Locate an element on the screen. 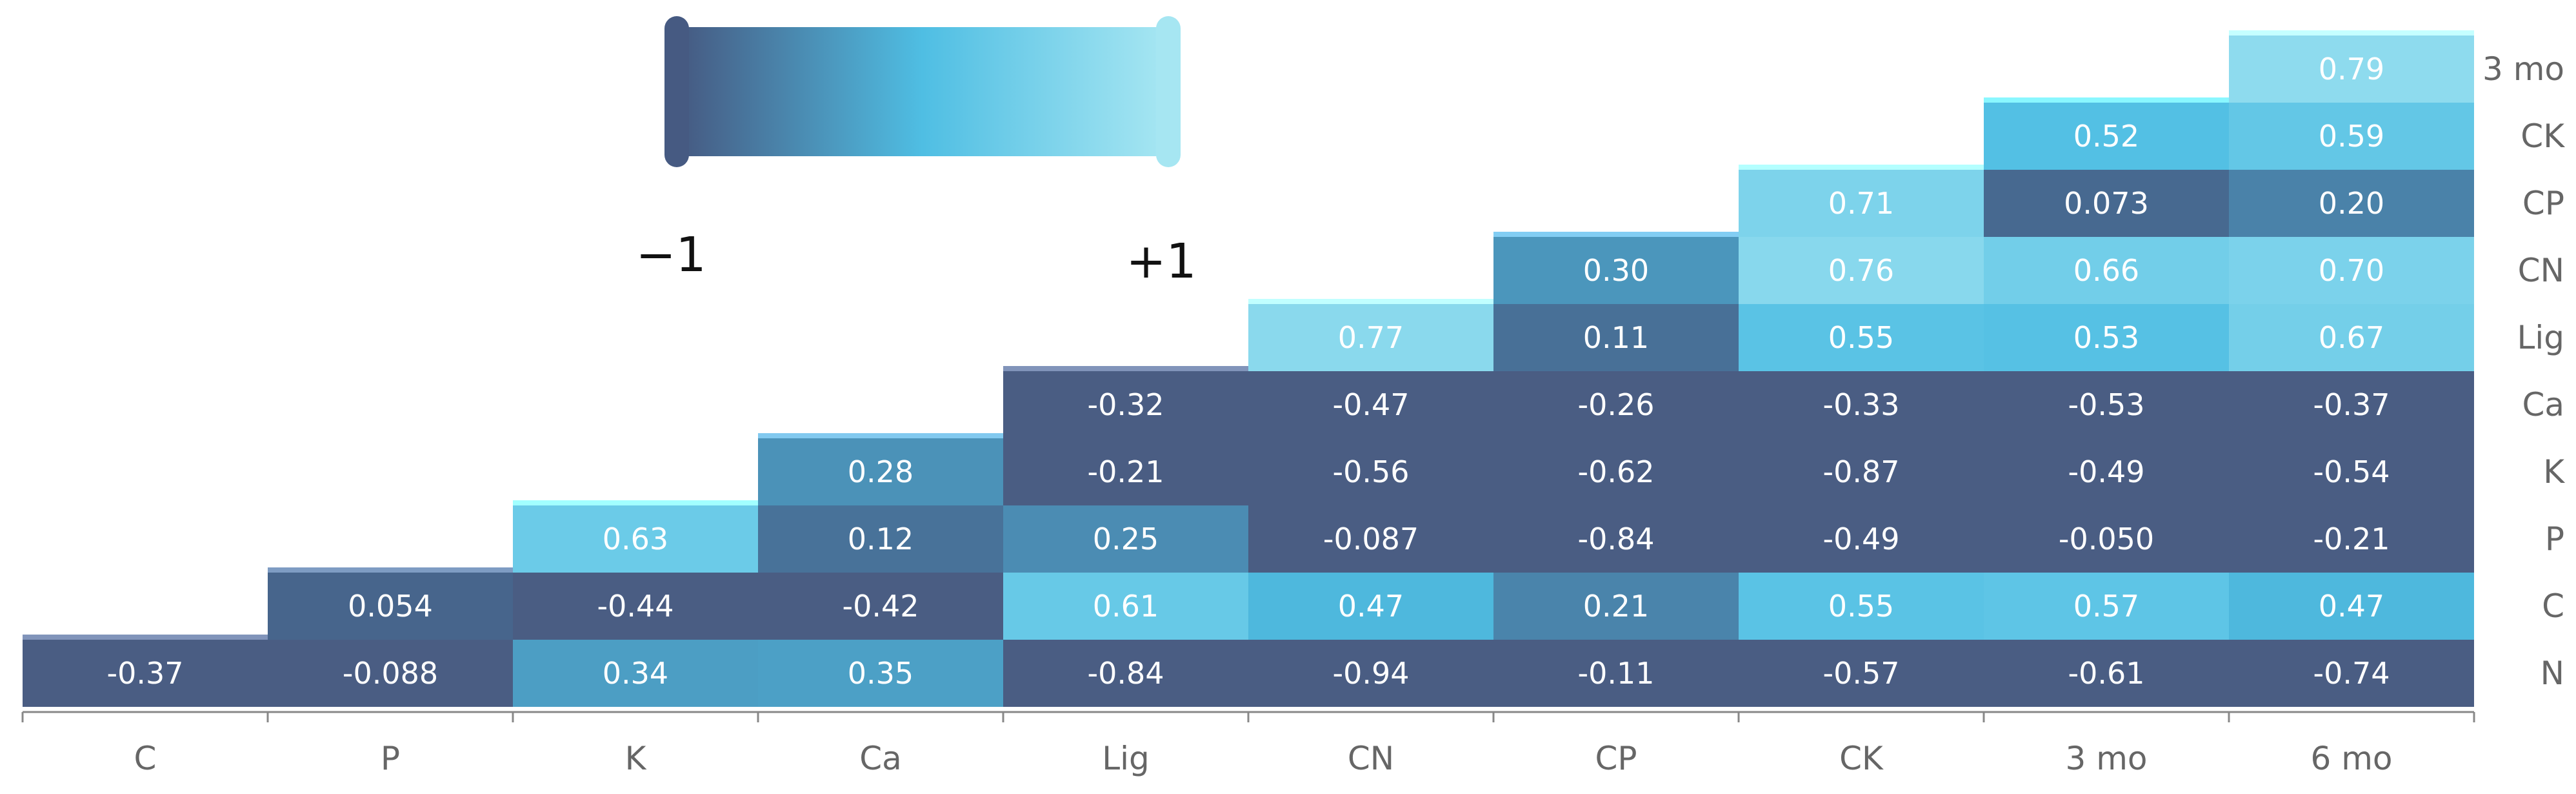 The width and height of the screenshot is (2576, 794). cell-value-label: 0.52 is located at coordinates (2106, 136).